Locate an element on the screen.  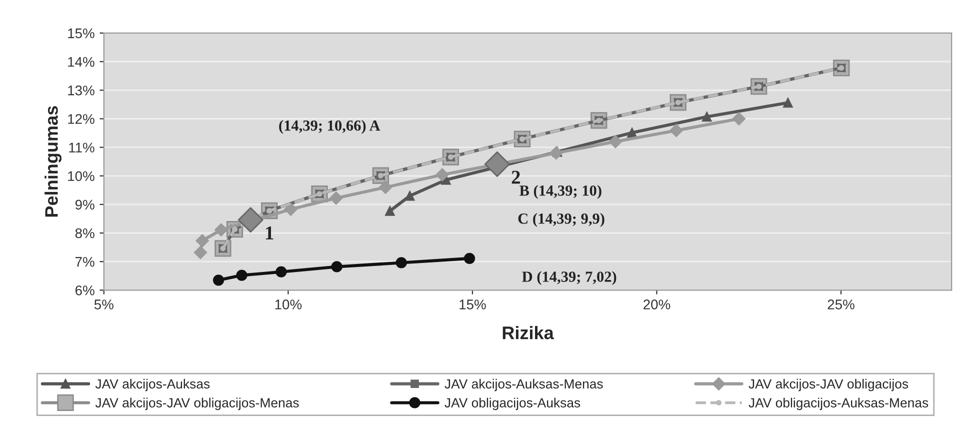
legend-label: JAV akcijos-Auksas is located at coordinates (152, 385).